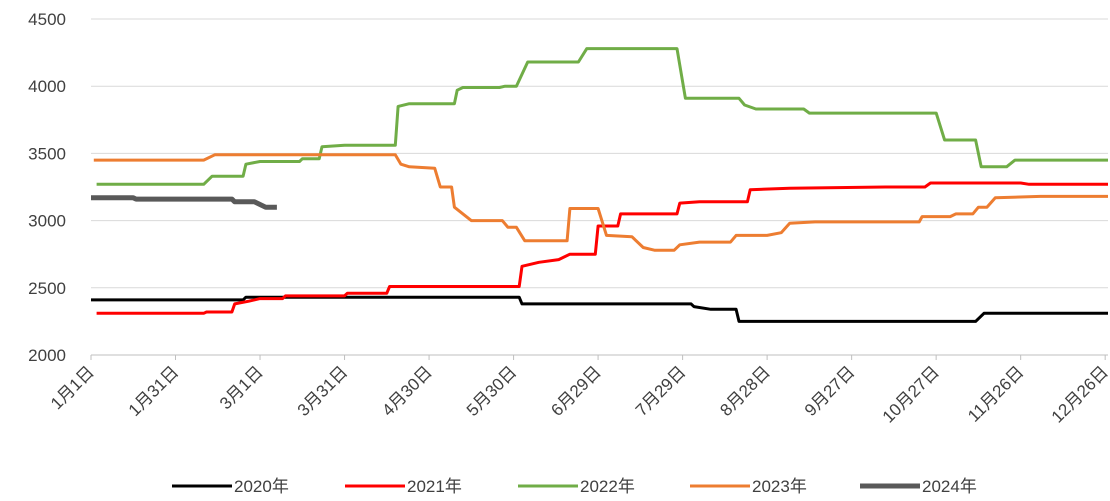 This screenshot has height=501, width=1110. Describe the element at coordinates (47, 288) in the screenshot. I see `y-tick-label: 2500` at that location.